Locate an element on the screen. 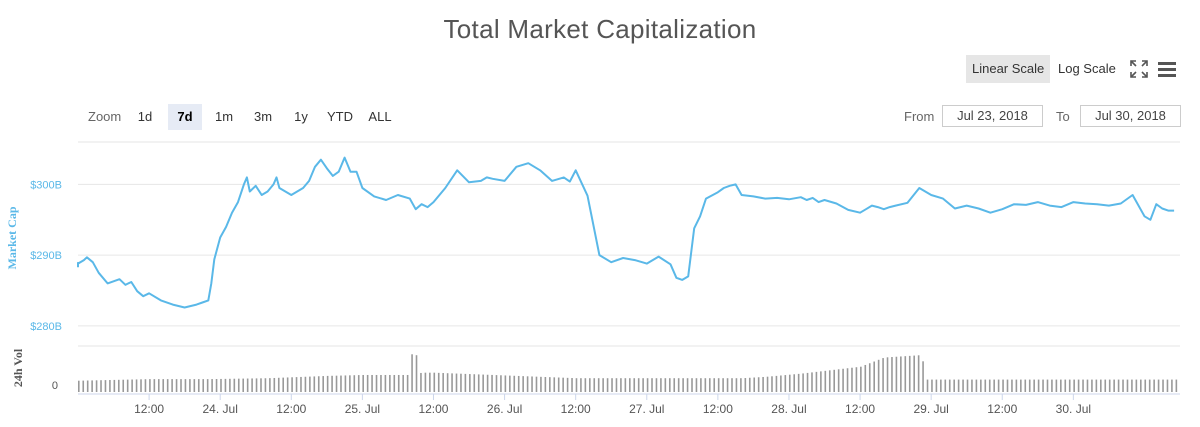  chart-title: Total Market Capitalization is located at coordinates (600, 29).